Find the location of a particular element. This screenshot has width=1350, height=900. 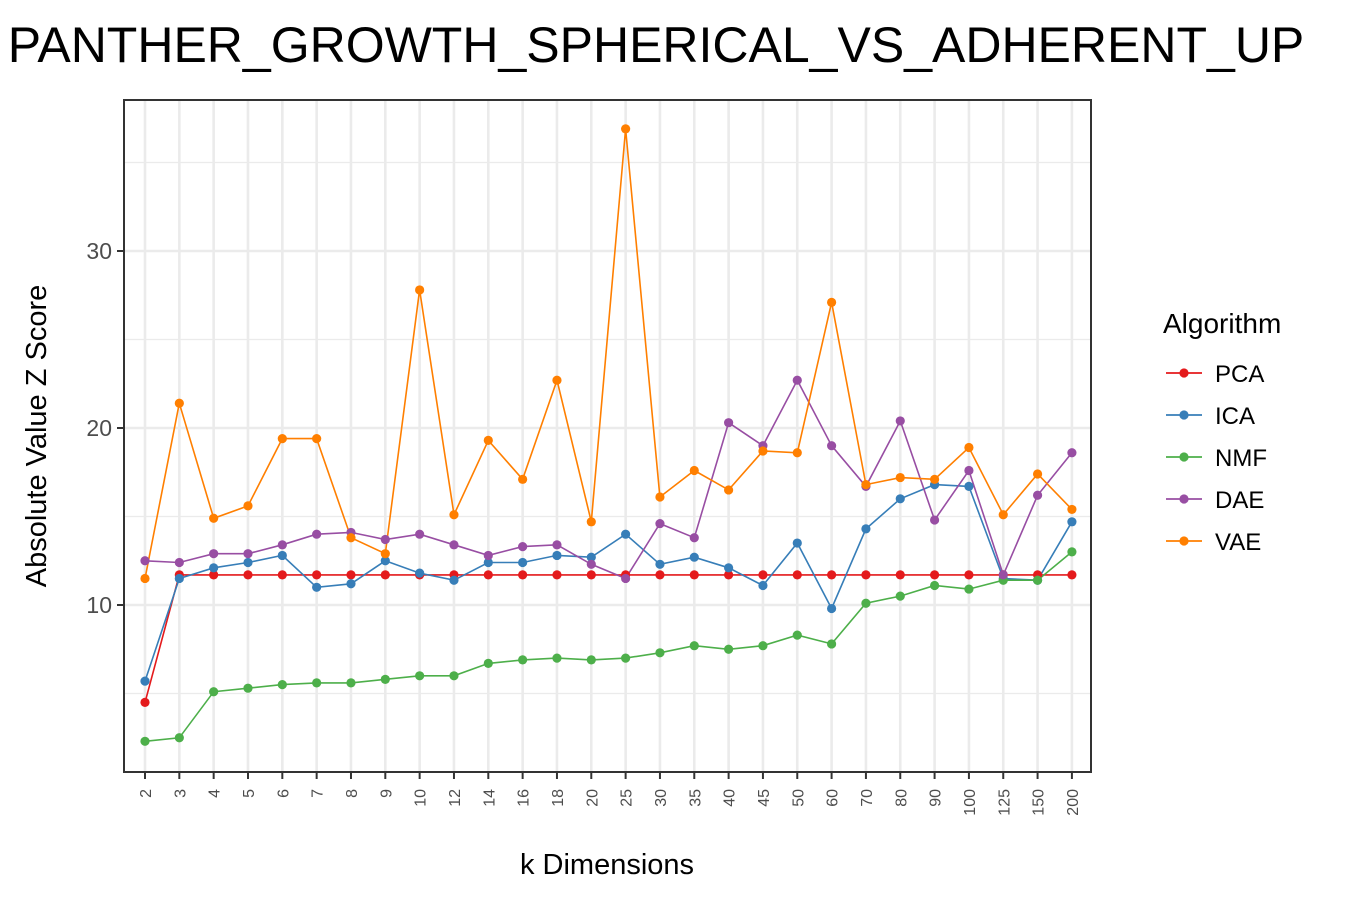

series-line-nmf is located at coordinates (608, 647).